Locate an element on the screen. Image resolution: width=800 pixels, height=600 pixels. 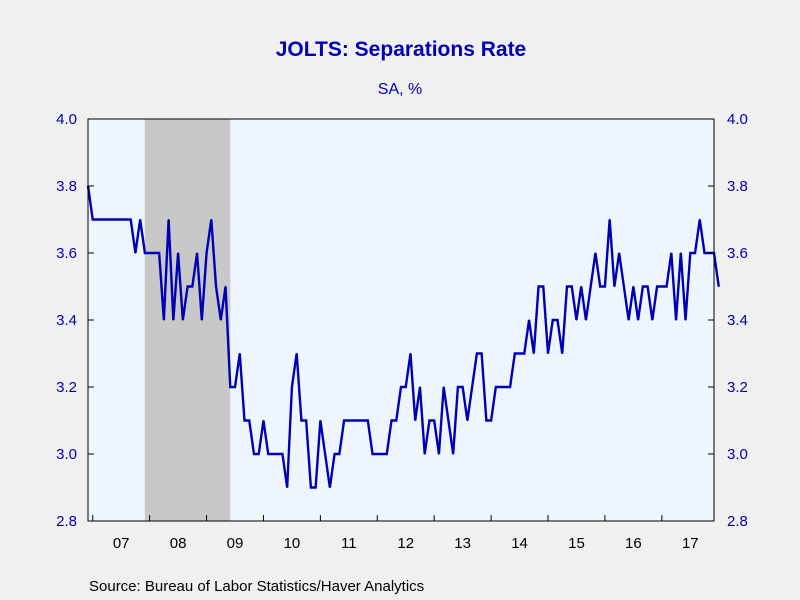
y-tick-label-right: 3.4 is located at coordinates (737, 320).